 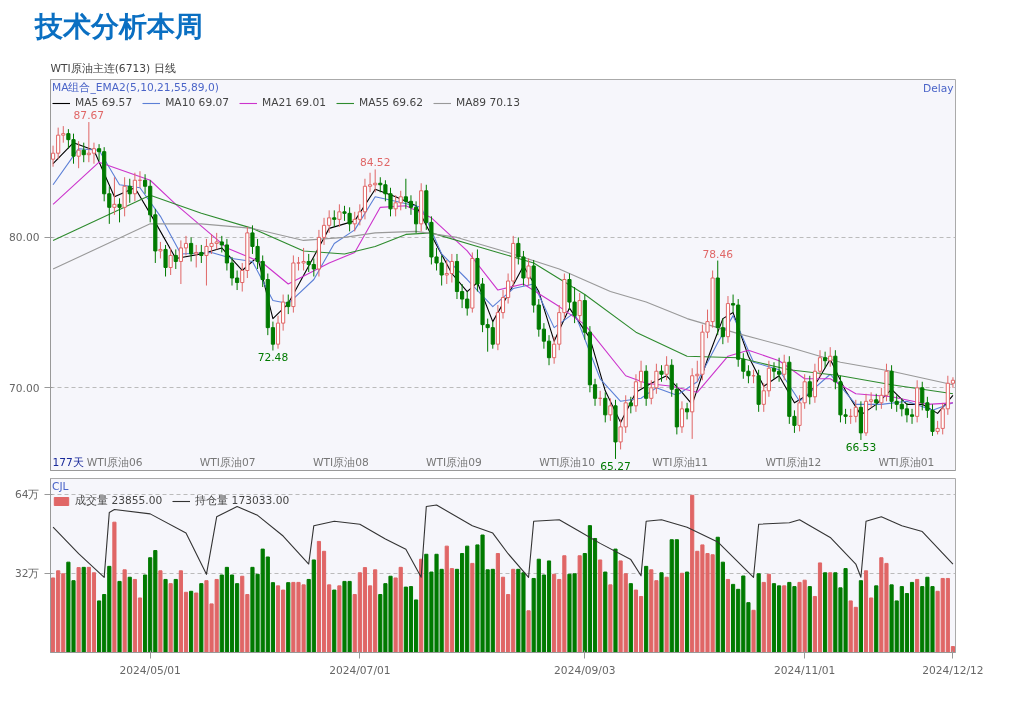 I want to click on x-tick-label: 2024/12/12, so click(x=953, y=670).